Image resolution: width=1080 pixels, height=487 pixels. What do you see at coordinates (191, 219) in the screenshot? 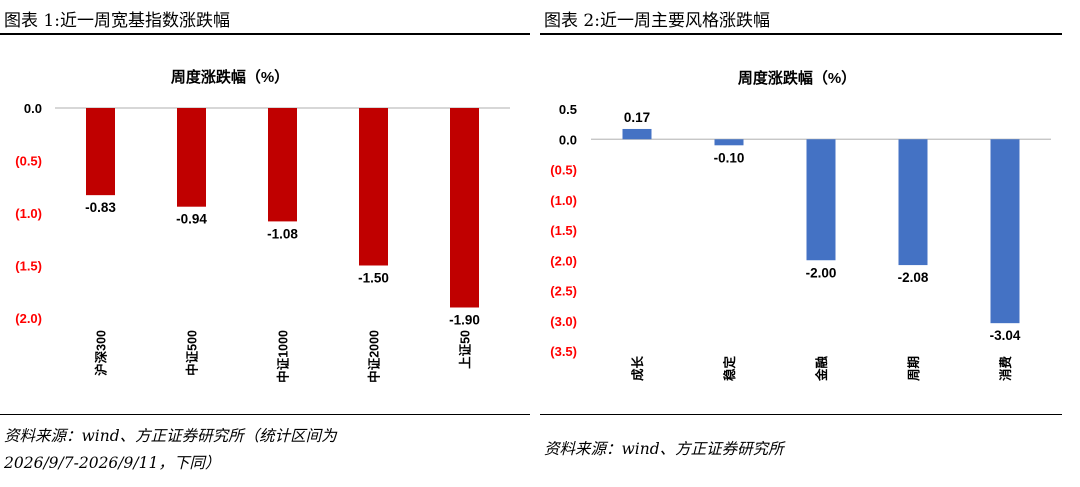
I see `value-label: -0.94` at bounding box center [191, 219].